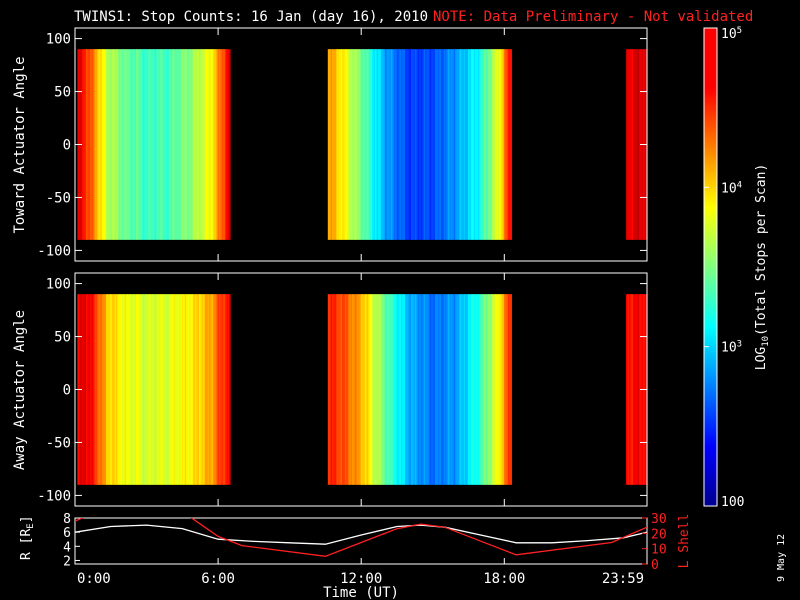  What do you see at coordinates (58, 443) in the screenshot?
I see `y-tick-label: -50` at bounding box center [58, 443].